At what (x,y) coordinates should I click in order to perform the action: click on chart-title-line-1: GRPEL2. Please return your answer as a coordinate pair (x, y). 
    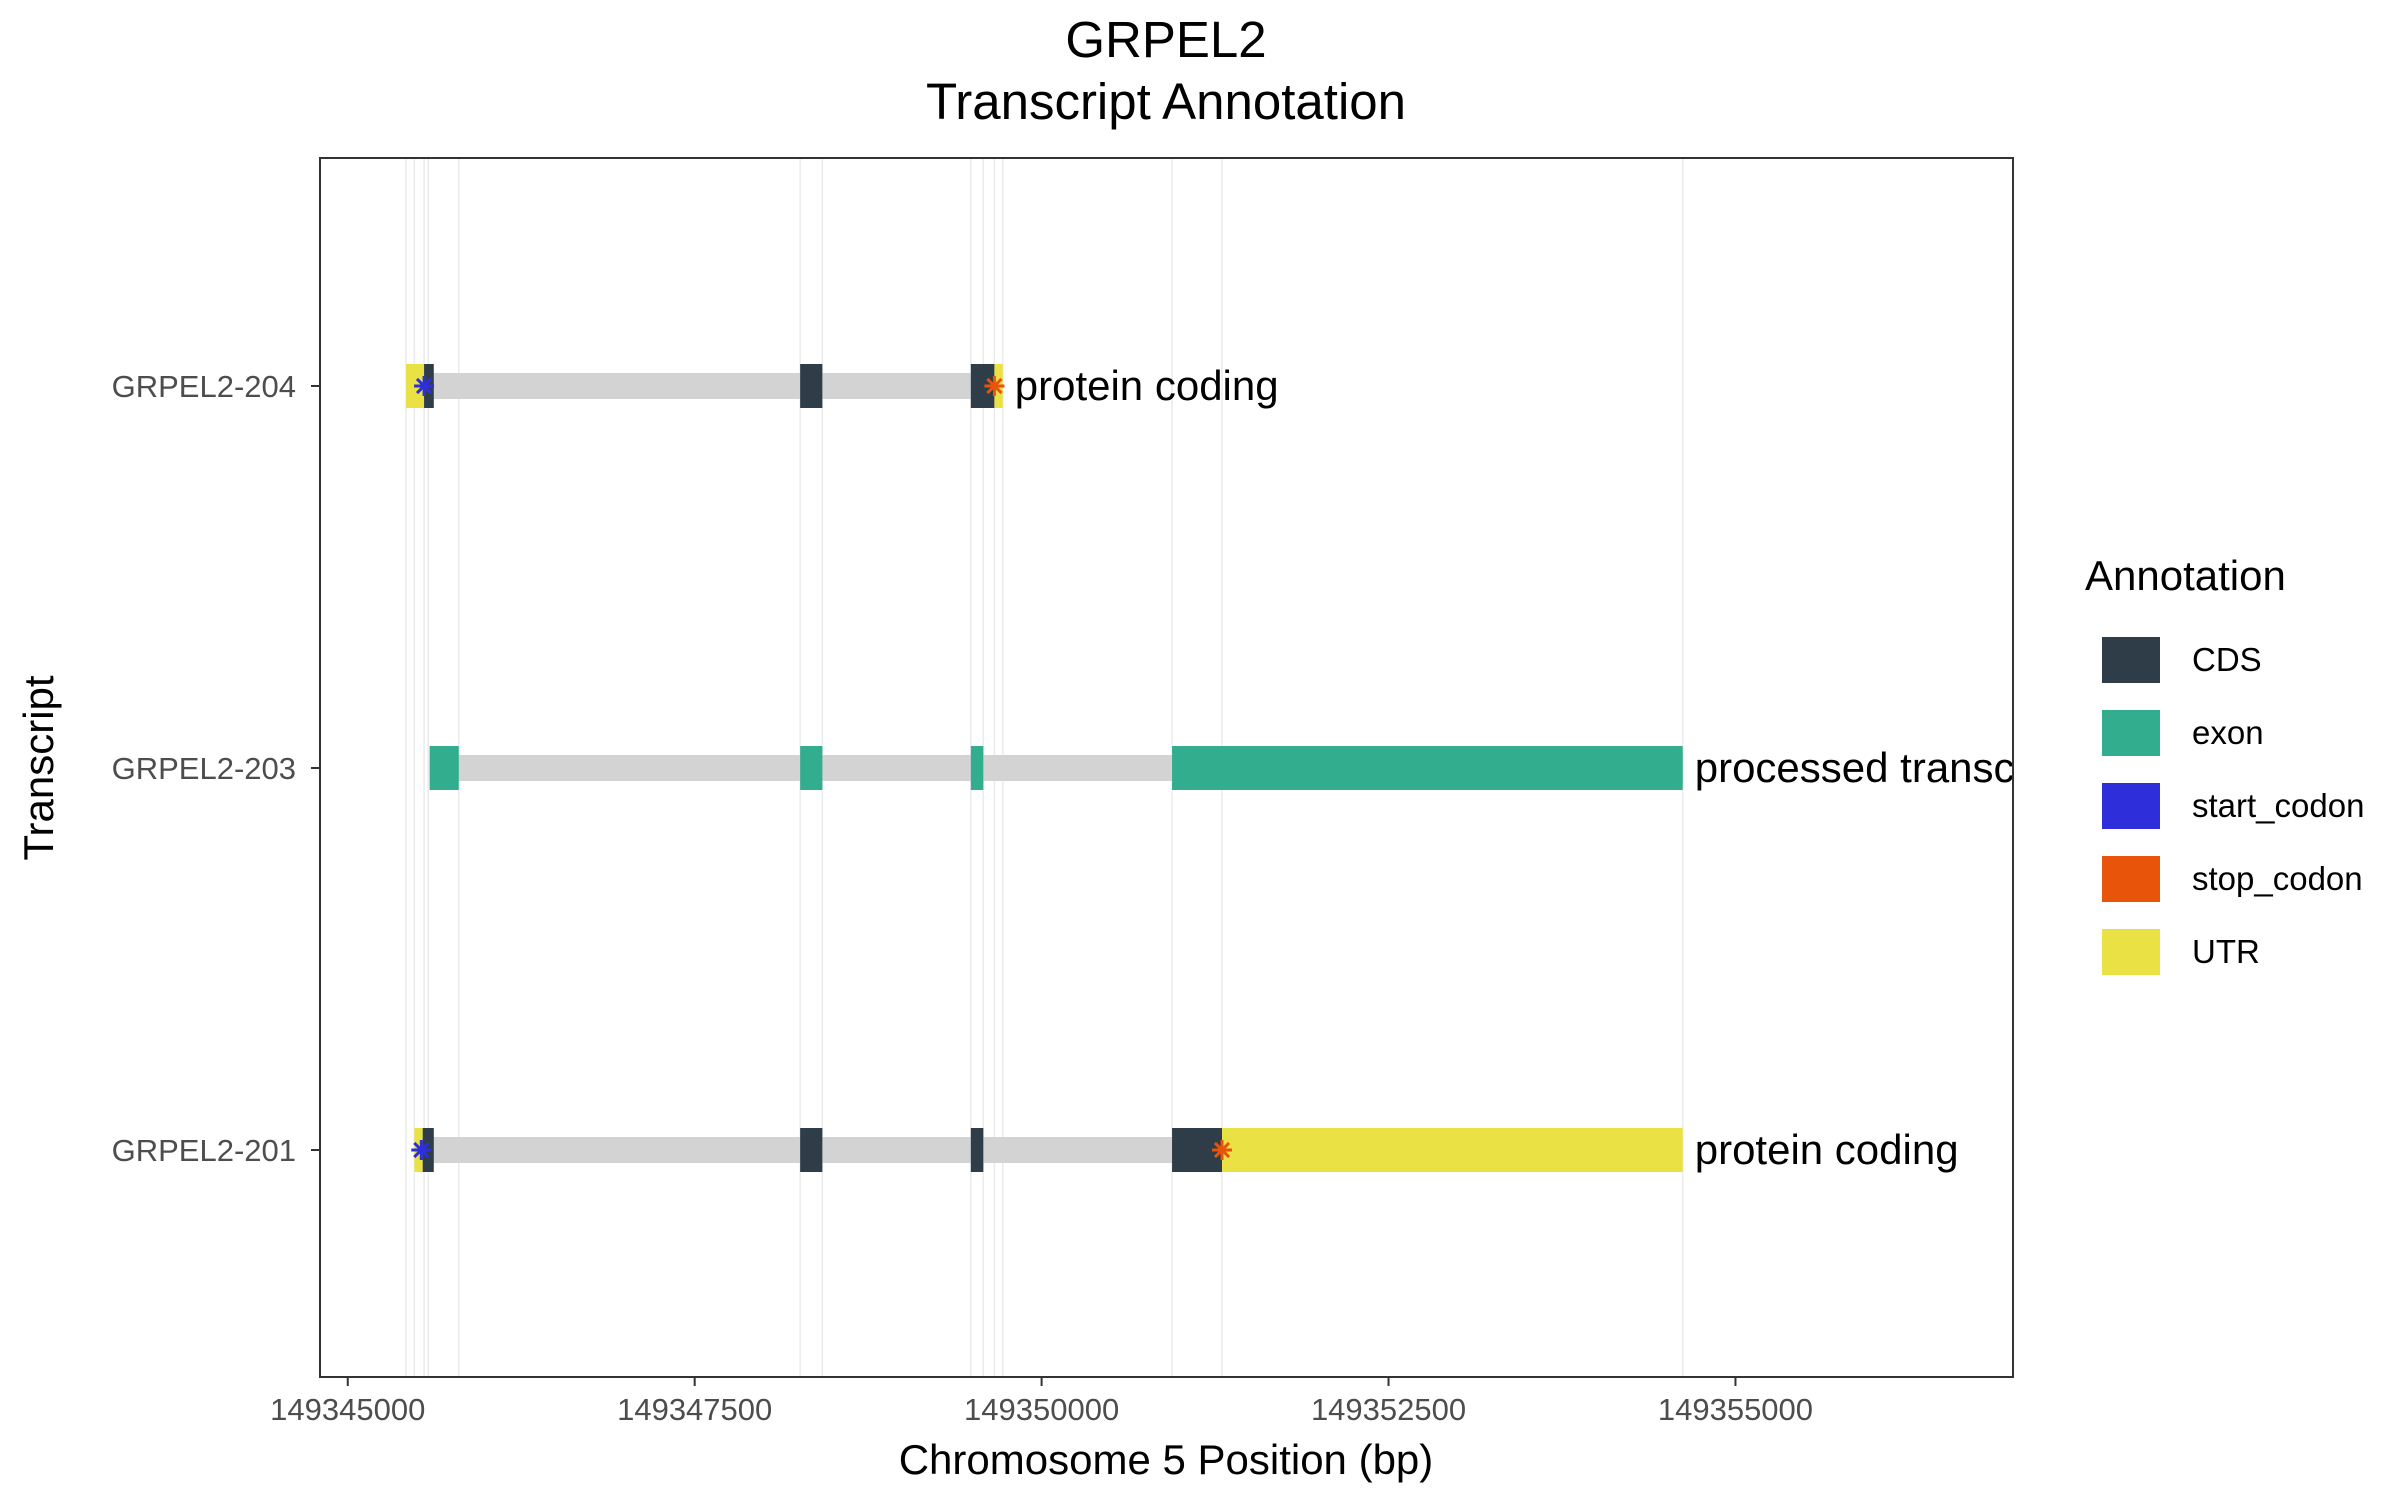
    Looking at the image, I should click on (1165, 39).